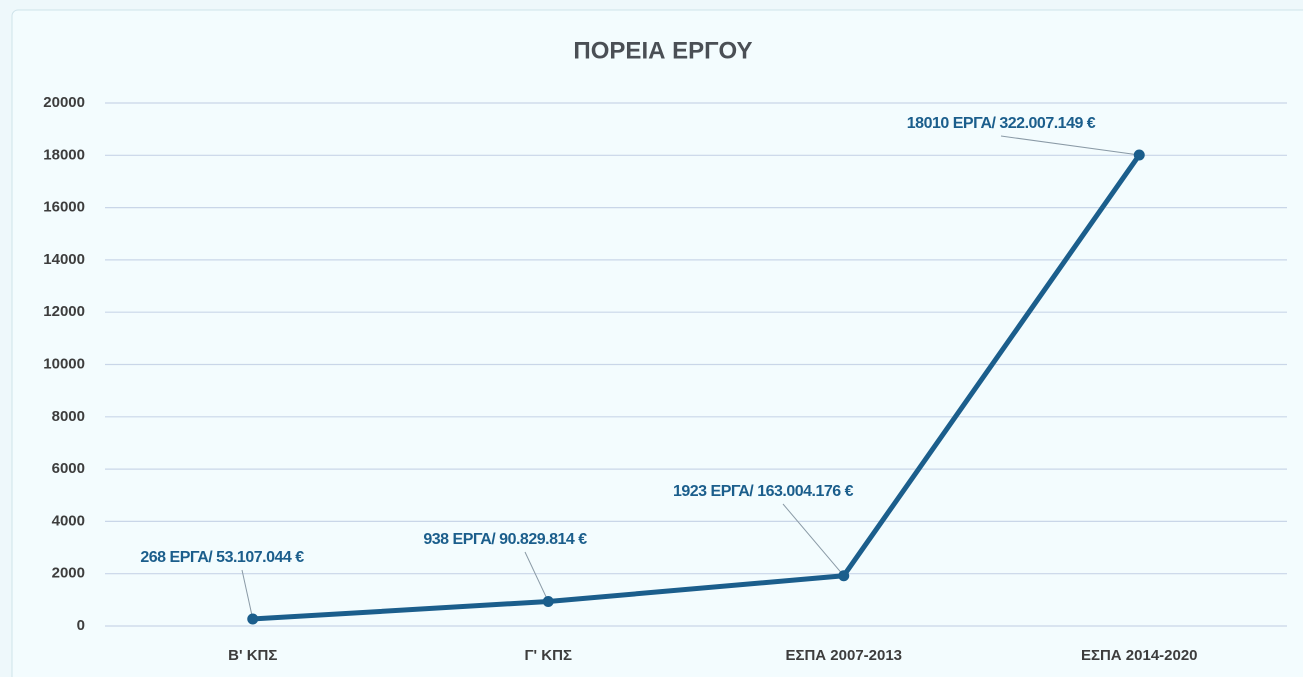 The width and height of the screenshot is (1303, 677). I want to click on y-tick-label: 6000, so click(68, 468).